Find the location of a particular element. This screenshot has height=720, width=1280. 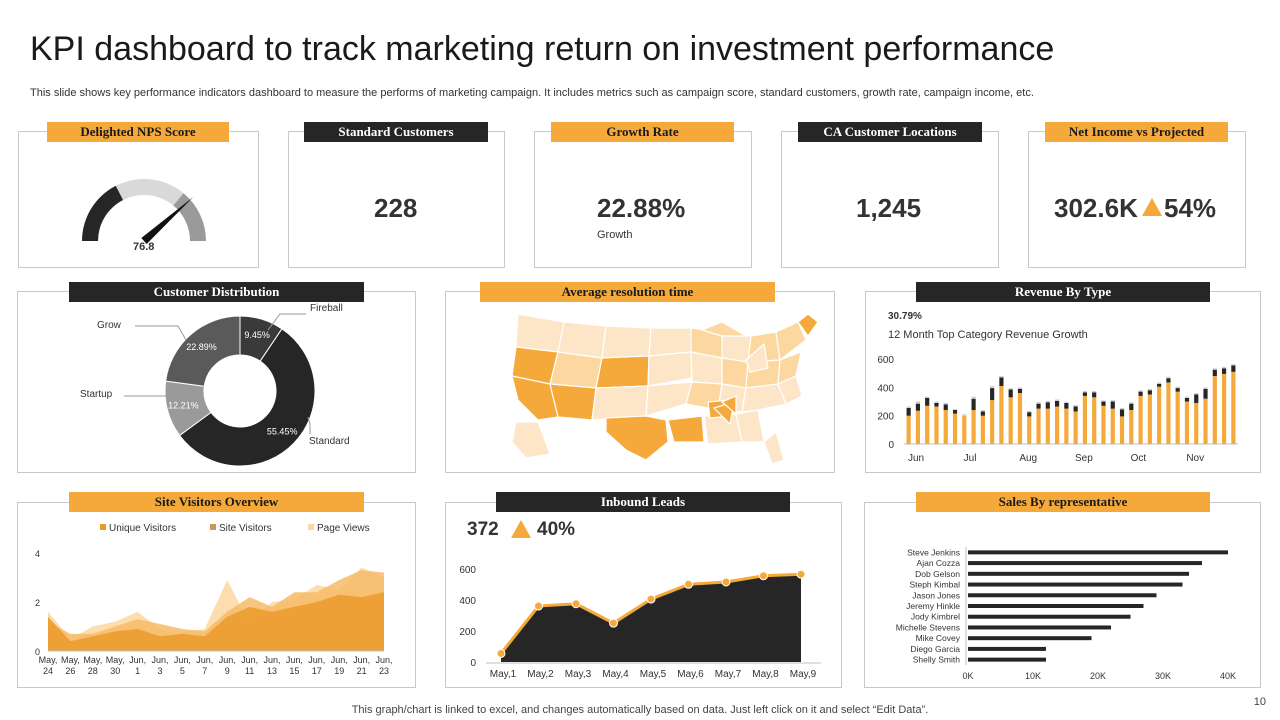

revenue-by-type-header: Revenue By Type is located at coordinates (1063, 292).